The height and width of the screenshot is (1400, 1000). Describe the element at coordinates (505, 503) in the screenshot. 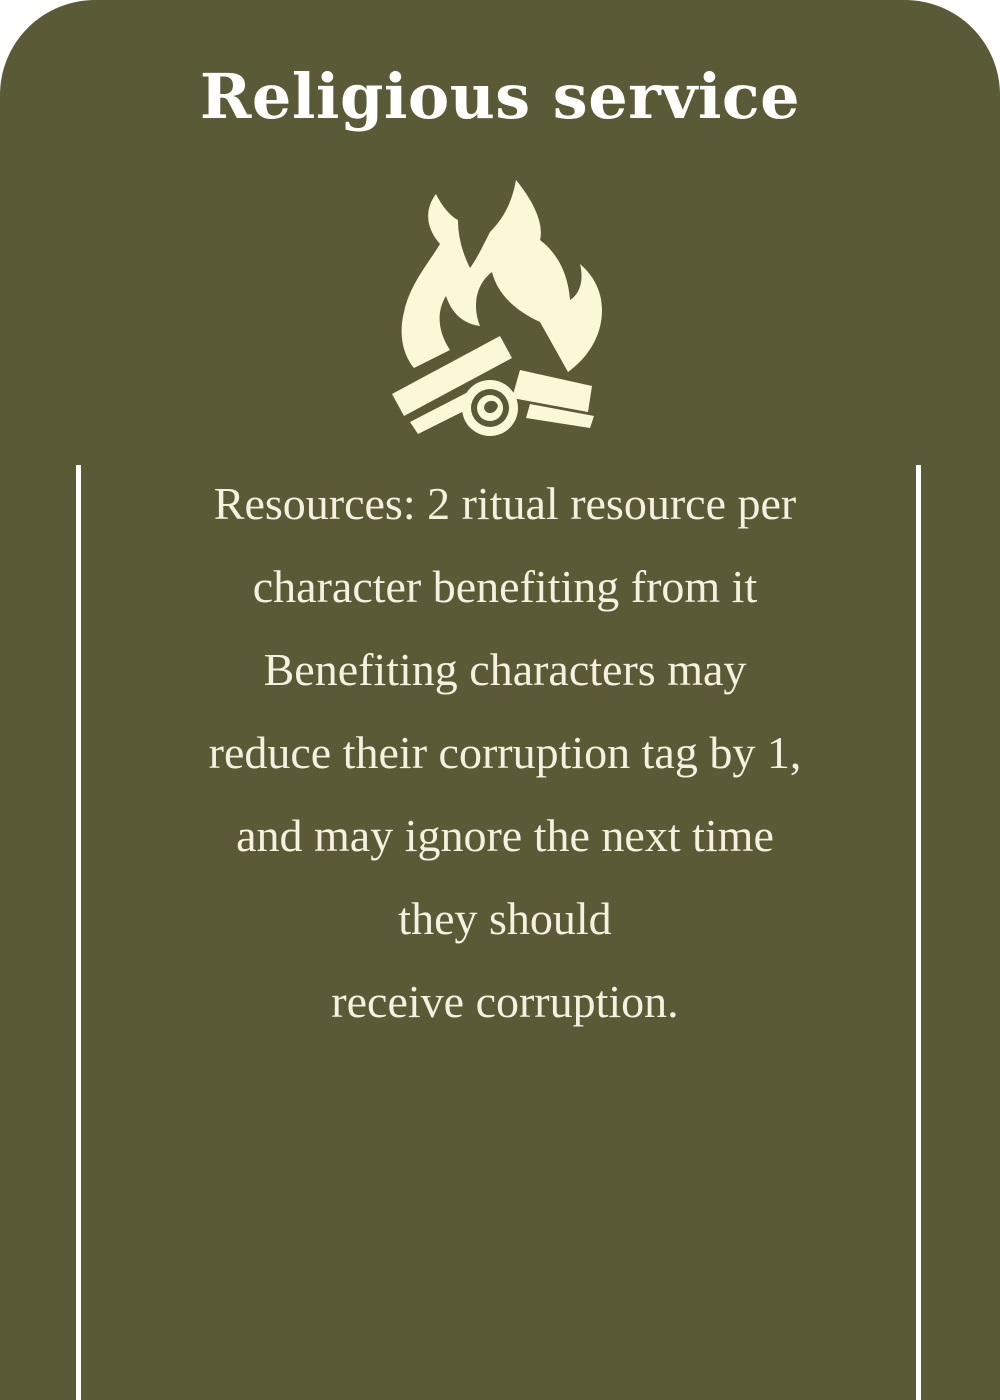

I see `description-line: Resources: 2 ritual resource per` at that location.